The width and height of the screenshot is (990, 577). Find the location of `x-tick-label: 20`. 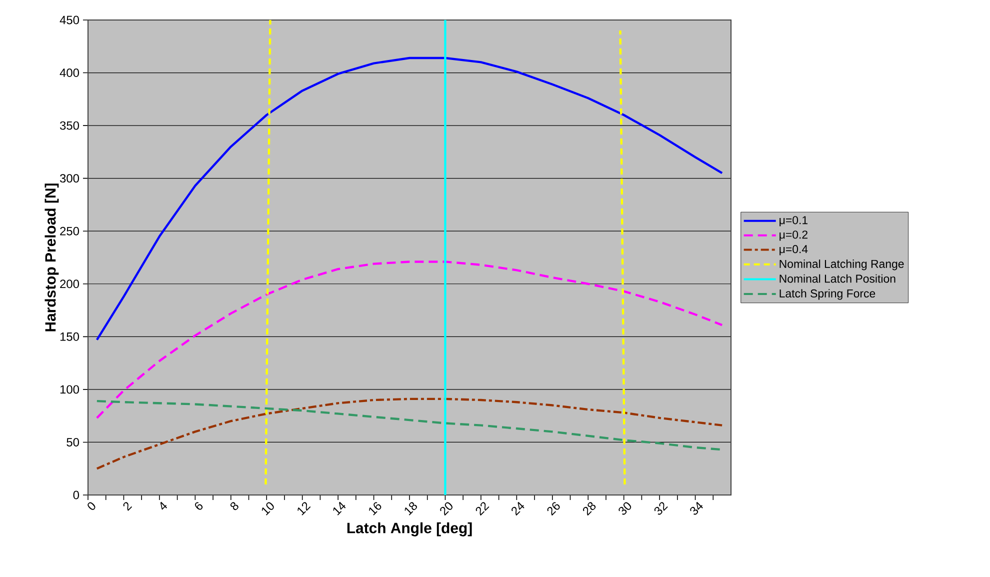

x-tick-label: 20 is located at coordinates (446, 509).